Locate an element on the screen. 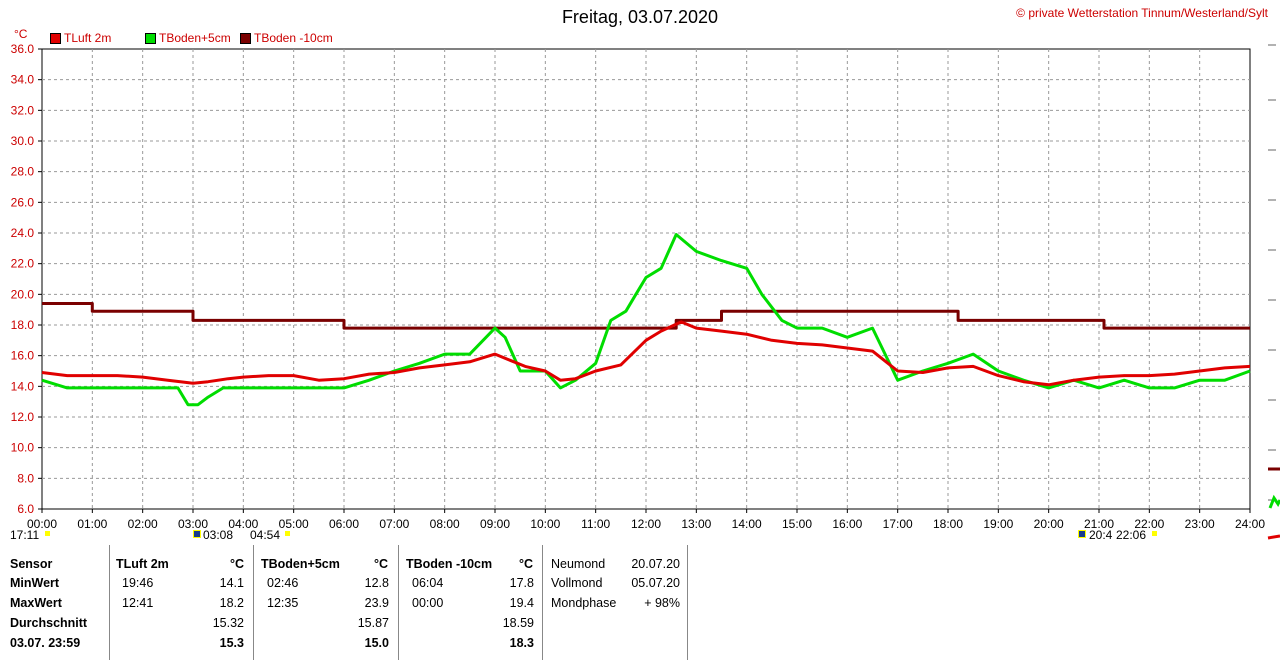  stats-neumond-date: 20.07.20 is located at coordinates (655, 564).